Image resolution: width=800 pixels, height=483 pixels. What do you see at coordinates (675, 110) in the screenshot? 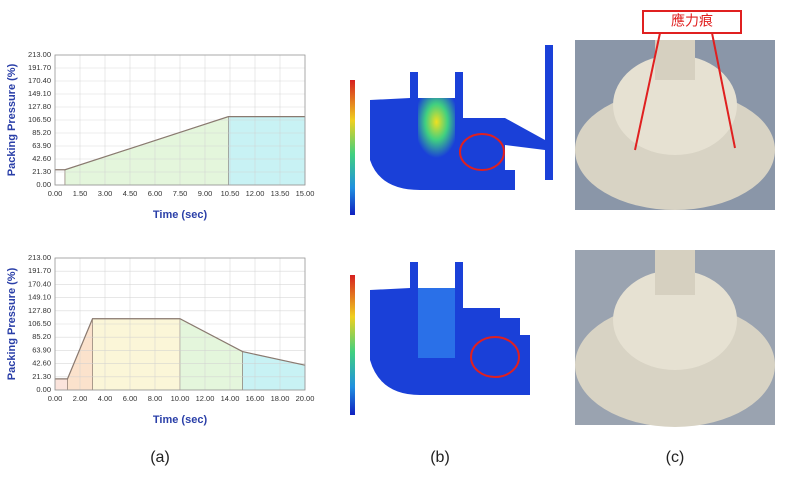
I see `photo-top: 應力痕` at bounding box center [675, 110].